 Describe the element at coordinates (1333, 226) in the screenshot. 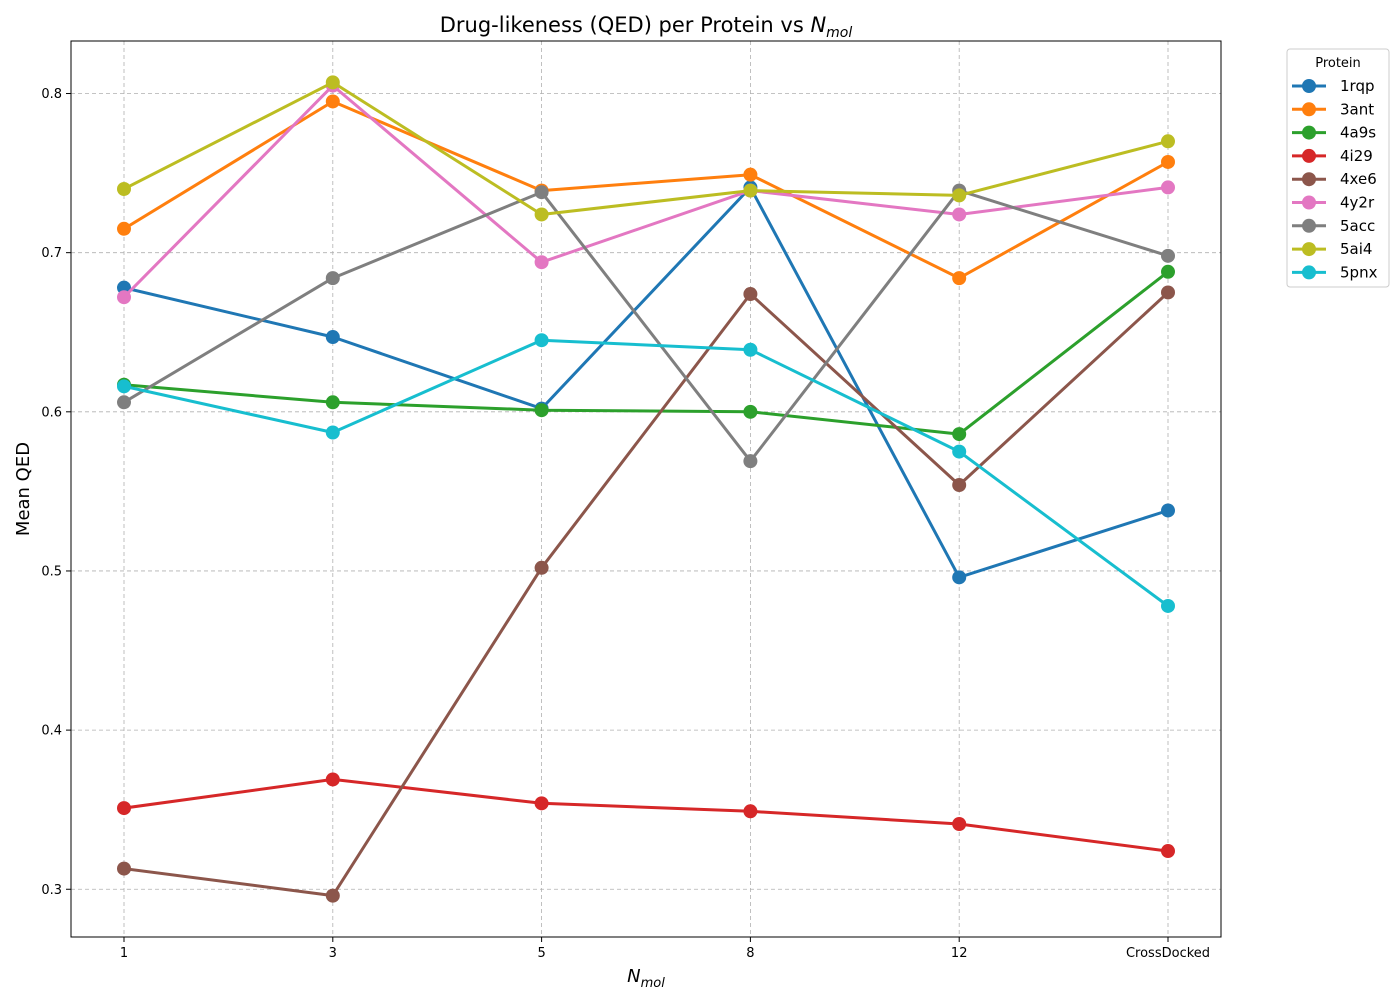

I see `legend-item-5acc: 5acc` at that location.